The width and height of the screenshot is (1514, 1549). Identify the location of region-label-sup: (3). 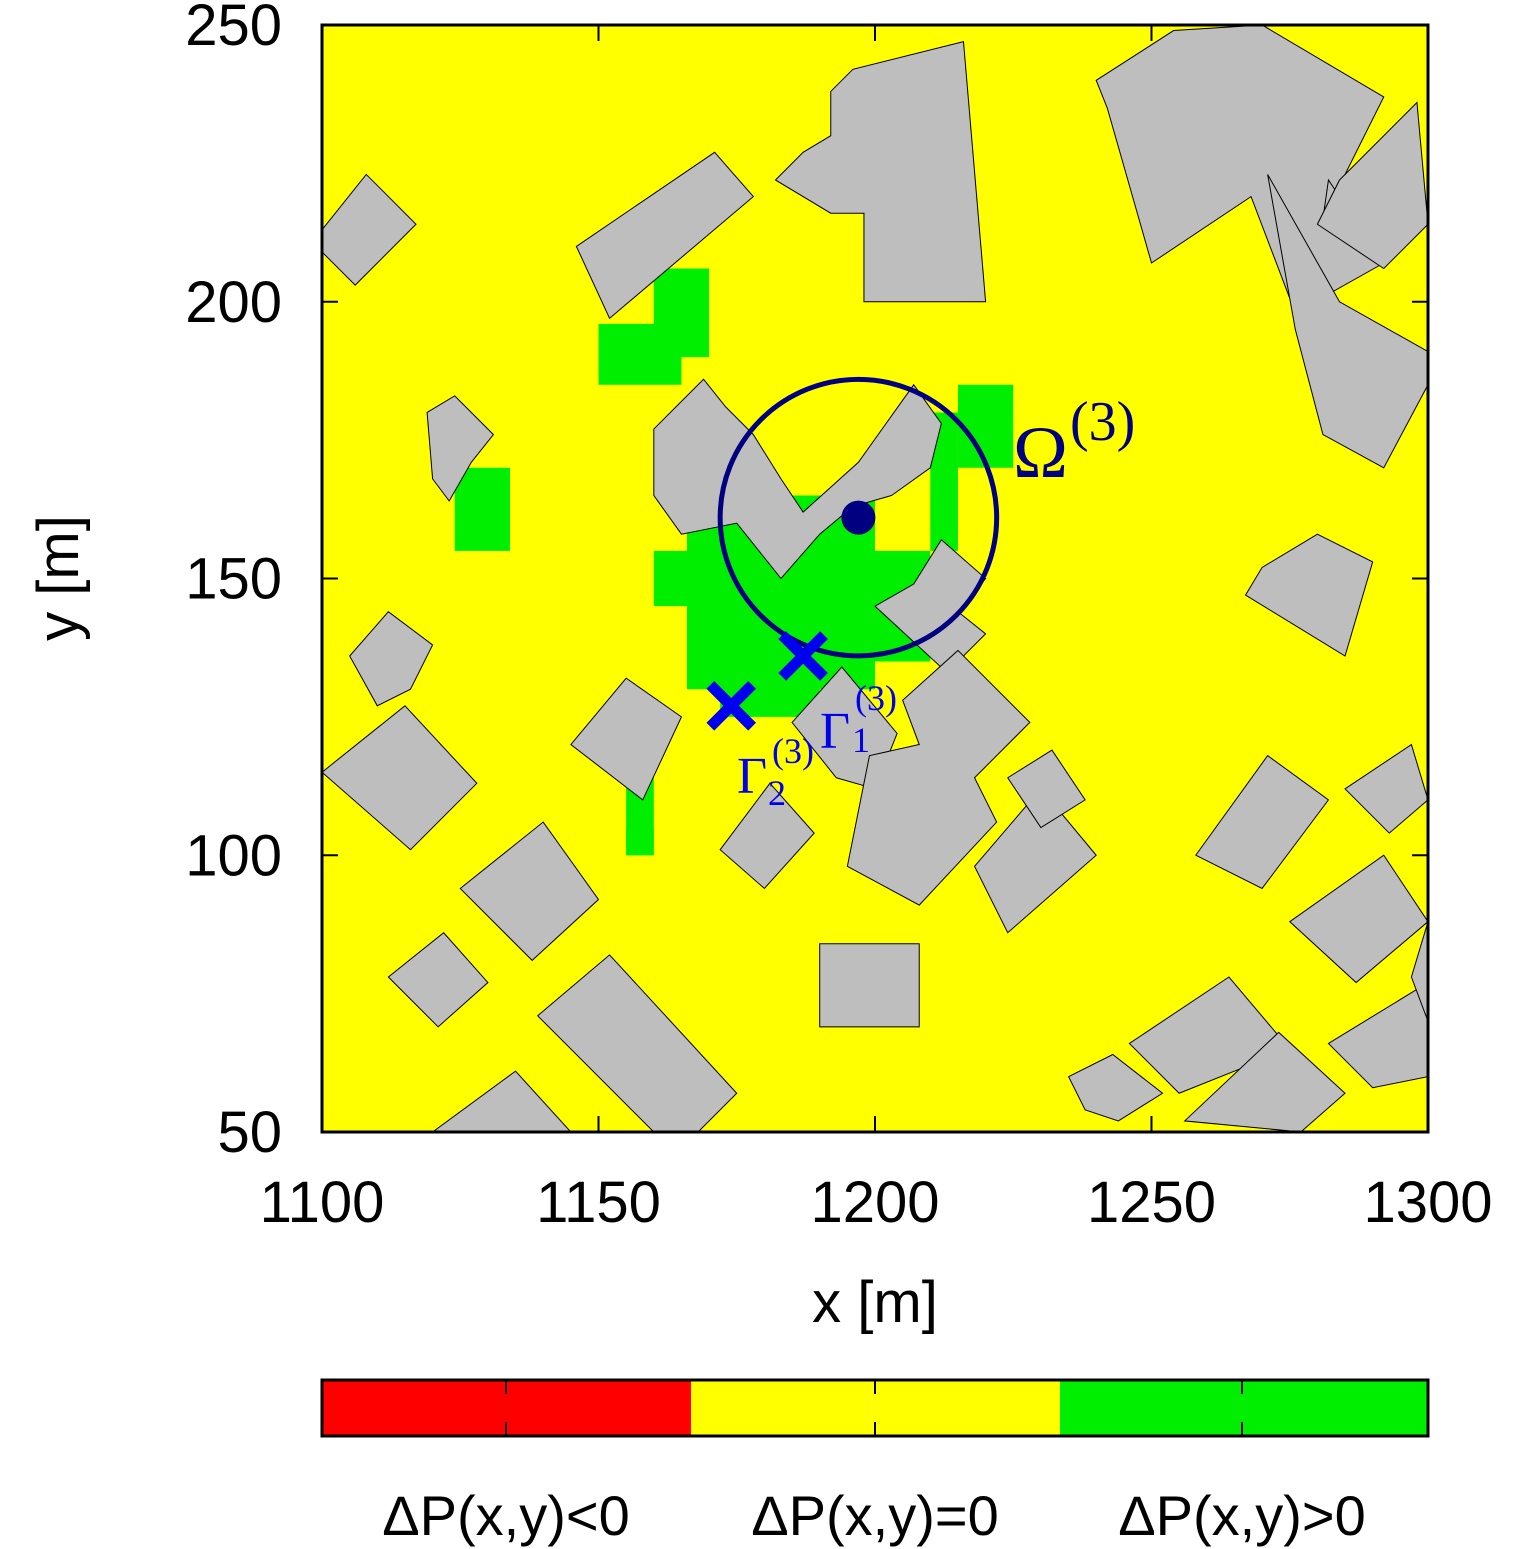
(1102, 422).